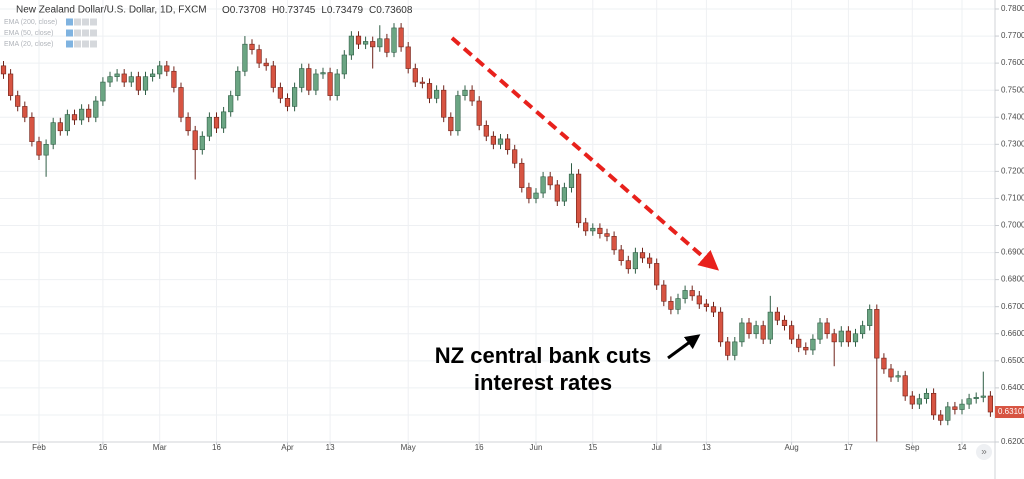 The width and height of the screenshot is (1024, 479). I want to click on x-tick-label: 15, so click(592, 447).